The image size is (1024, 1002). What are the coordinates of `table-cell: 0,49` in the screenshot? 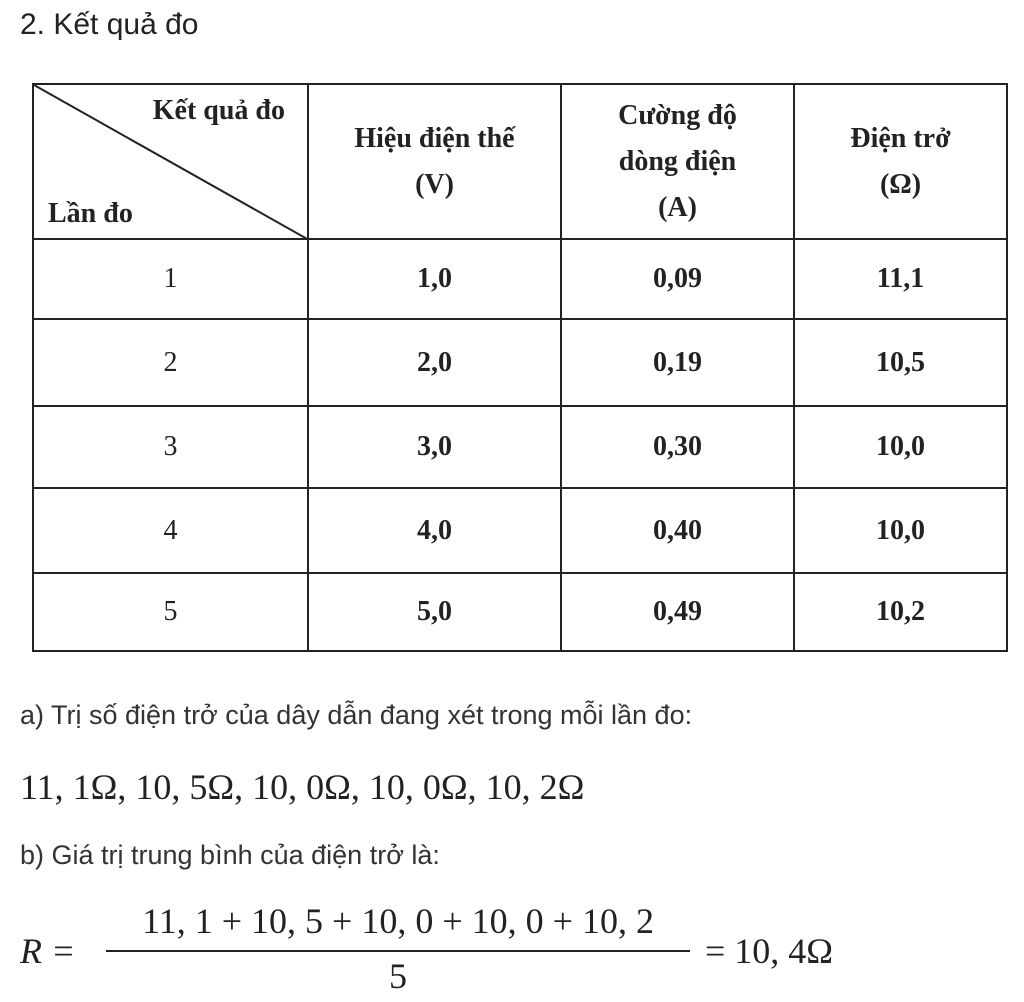 It's located at (677, 612).